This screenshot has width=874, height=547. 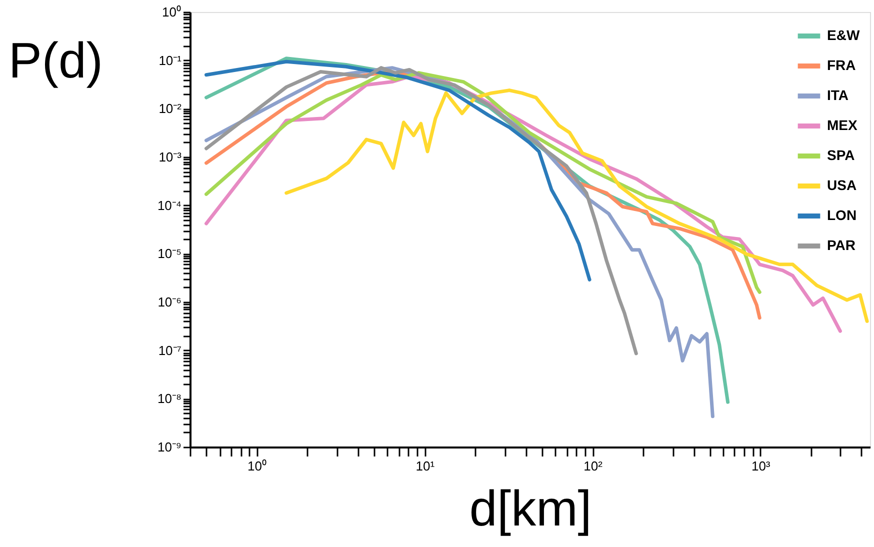 What do you see at coordinates (426, 466) in the screenshot?
I see `x-tick-label: 10¹` at bounding box center [426, 466].